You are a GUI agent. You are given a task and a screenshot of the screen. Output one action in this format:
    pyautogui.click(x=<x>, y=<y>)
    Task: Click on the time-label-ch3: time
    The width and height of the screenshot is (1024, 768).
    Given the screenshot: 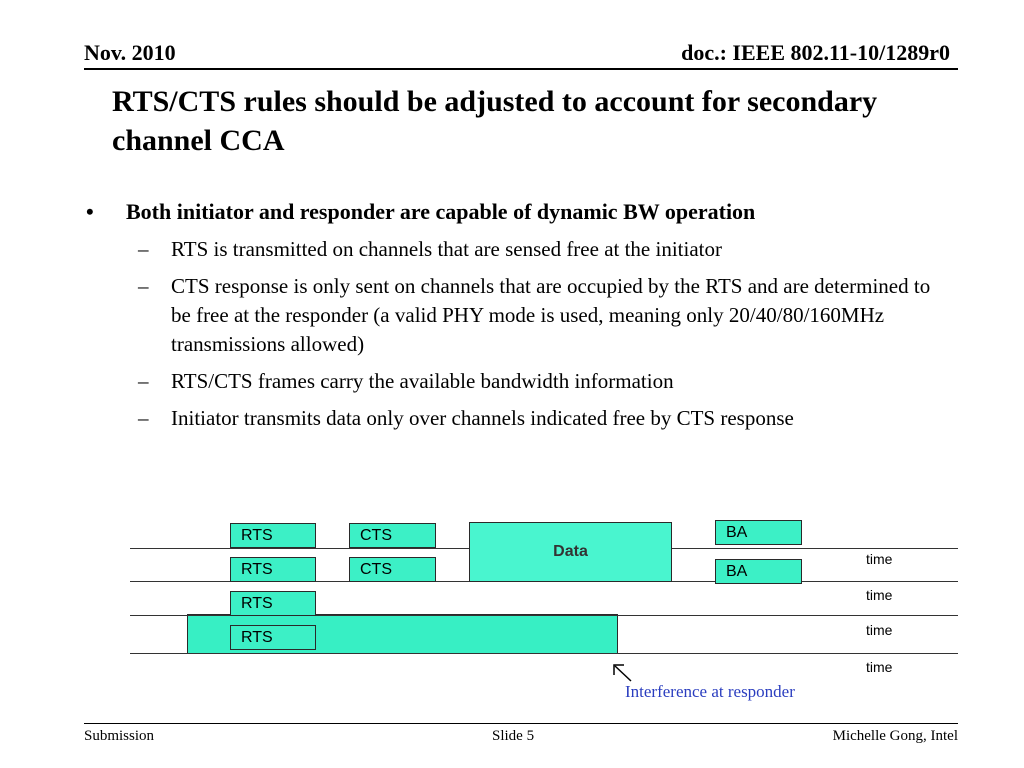 What is the action you would take?
    pyautogui.click(x=879, y=630)
    